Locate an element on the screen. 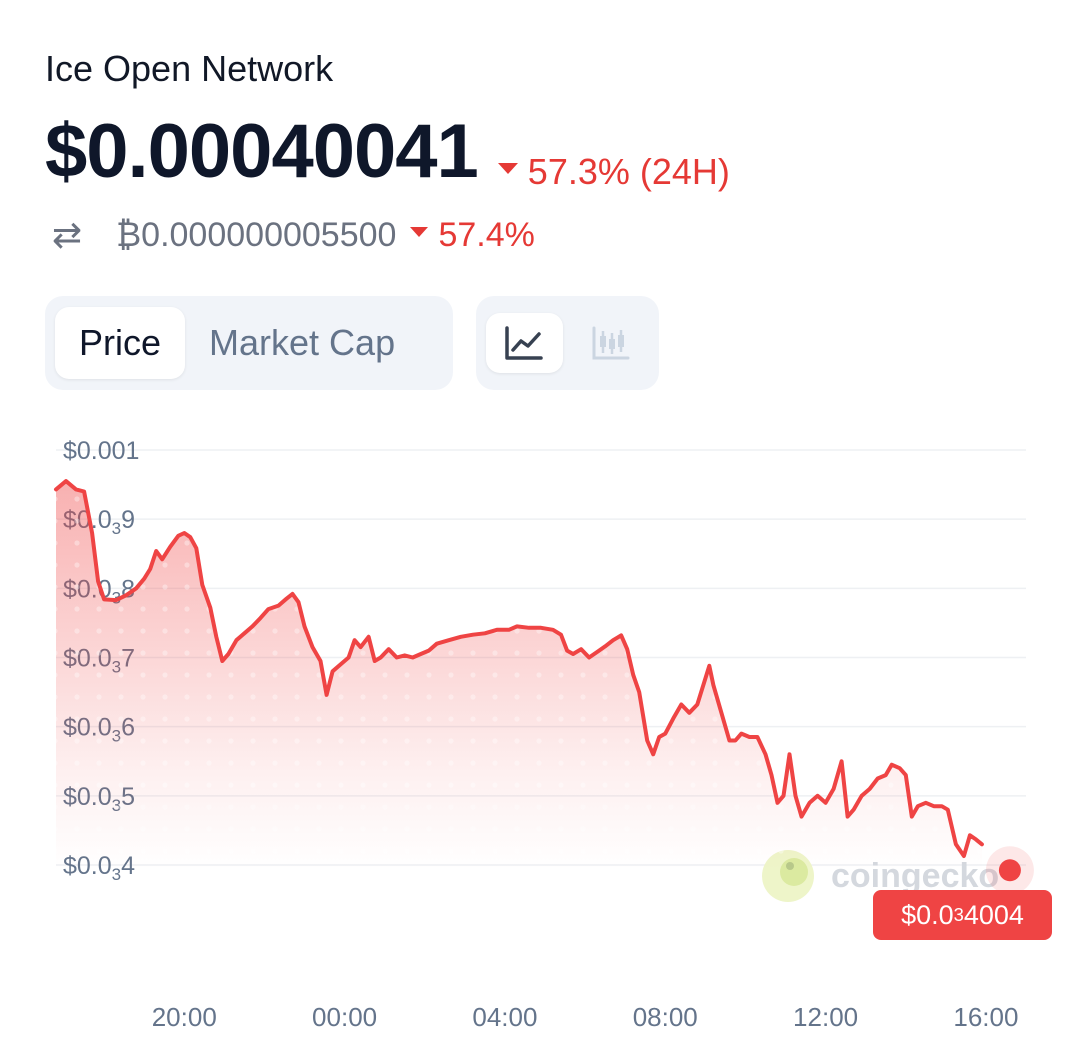 This screenshot has height=1061, width=1080. x-tick-label: 04:00 is located at coordinates (504, 1017).